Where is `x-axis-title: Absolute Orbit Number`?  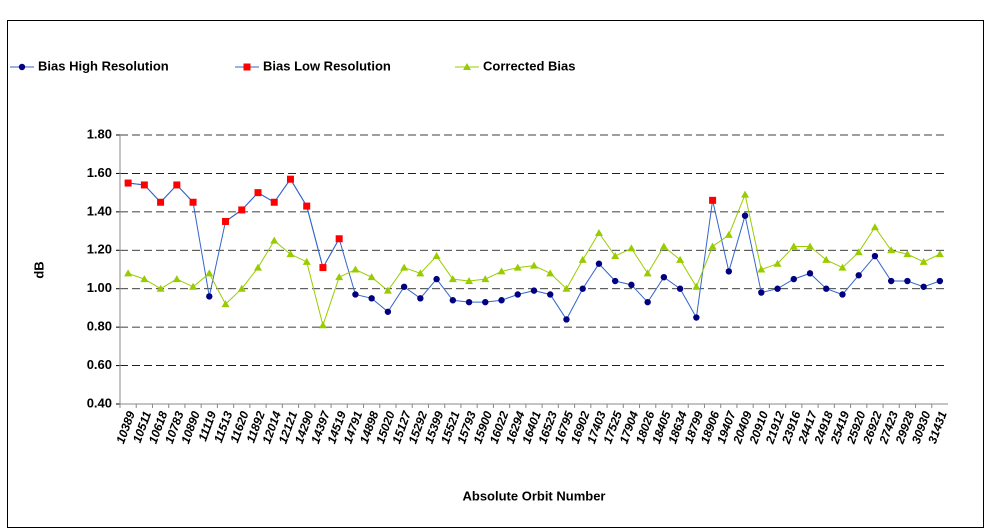
x-axis-title: Absolute Orbit Number is located at coordinates (533, 495).